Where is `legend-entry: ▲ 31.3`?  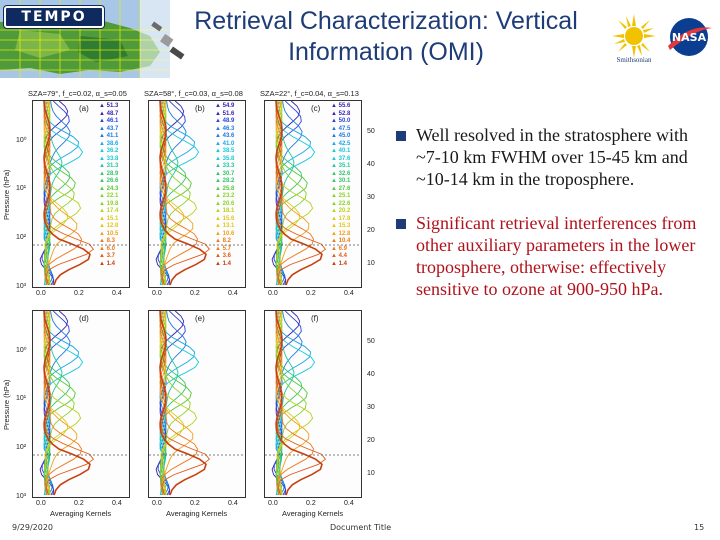
legend-entry: ▲ 31.3 is located at coordinates (109, 166).